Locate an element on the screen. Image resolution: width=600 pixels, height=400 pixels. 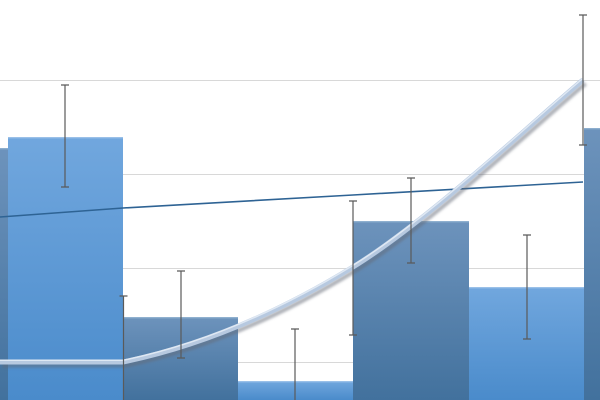
thin-trend-line is located at coordinates (292, 199).